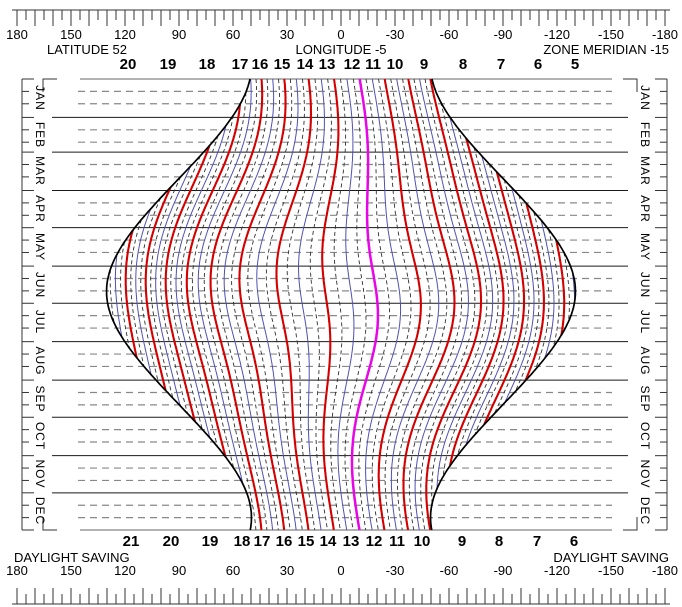 This screenshot has height=607, width=682. Describe the element at coordinates (611, 557) in the screenshot. I see `daylight-saving-label-right: DAYLIGHT SAVING` at that location.